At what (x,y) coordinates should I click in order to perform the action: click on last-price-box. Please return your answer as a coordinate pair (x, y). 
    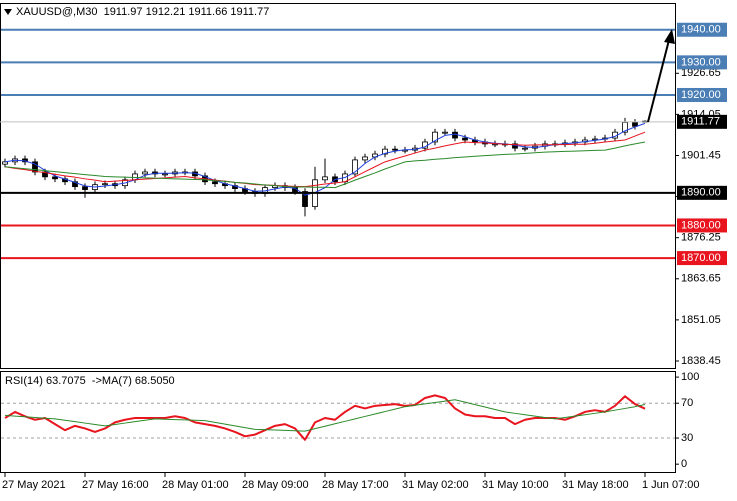
    Looking at the image, I should click on (702, 121).